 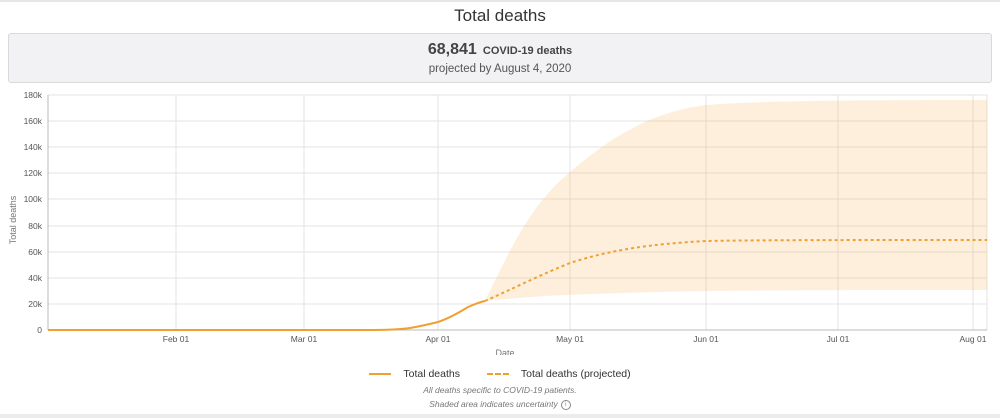 What do you see at coordinates (504, 351) in the screenshot?
I see `x-axis-title: Date` at bounding box center [504, 351].